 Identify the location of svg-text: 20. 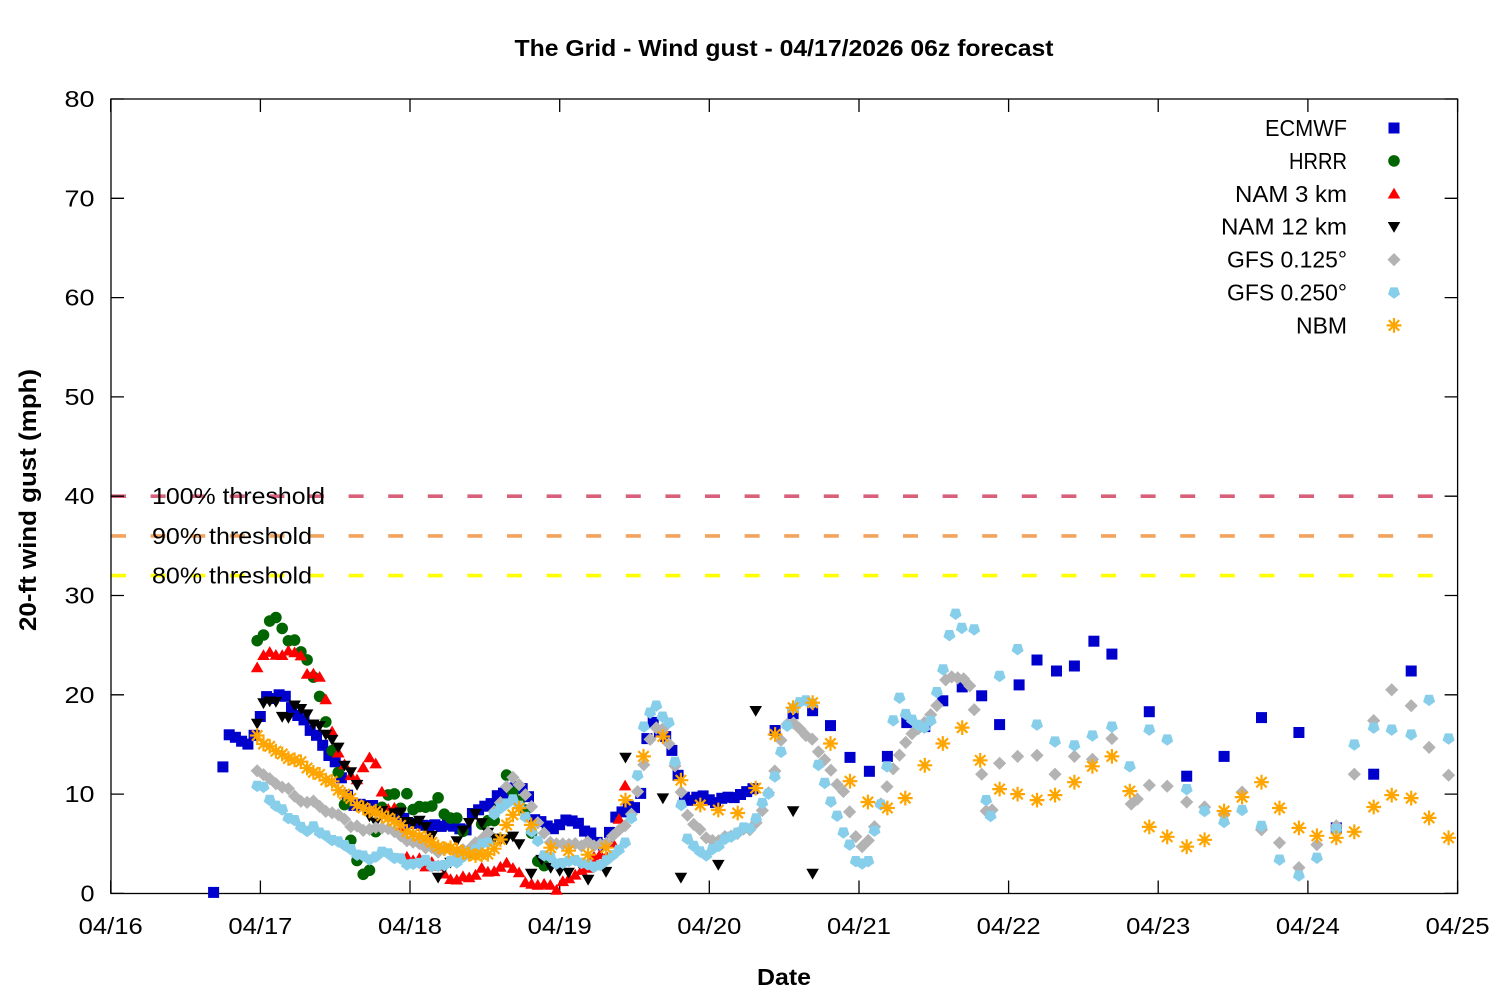
(80, 695).